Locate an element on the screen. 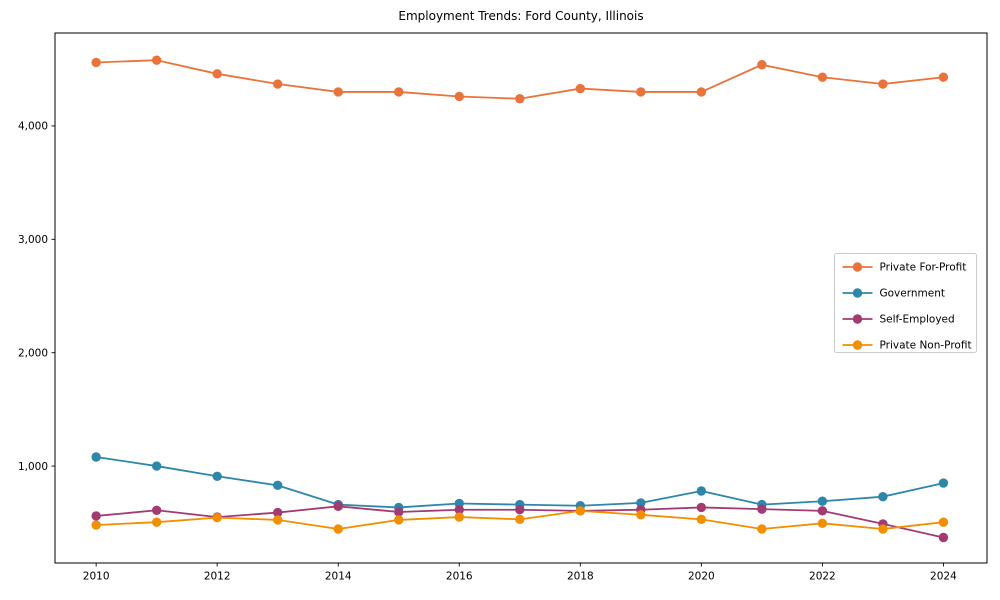 The width and height of the screenshot is (1000, 600). series-private-non-profit is located at coordinates (520, 520).